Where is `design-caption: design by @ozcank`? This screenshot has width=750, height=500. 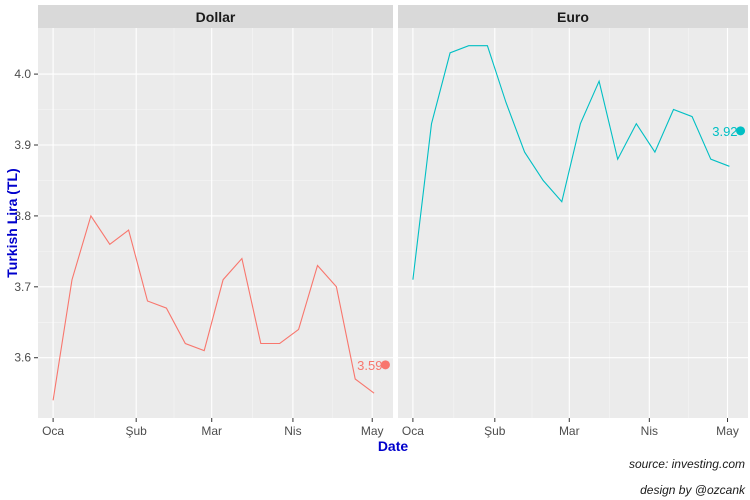
design-caption: design by @ozcank is located at coordinates (693, 490).